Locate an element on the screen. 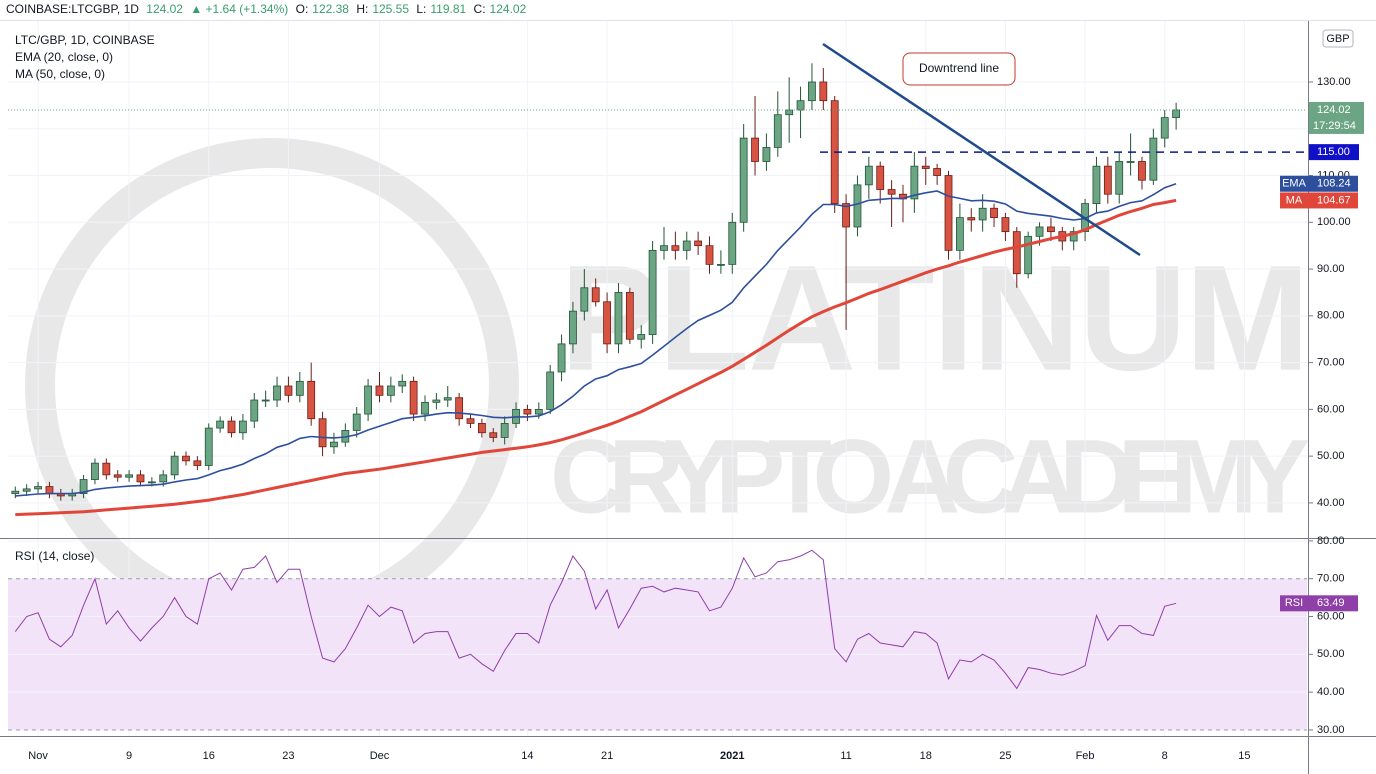  x-tick-label: 25 is located at coordinates (1005, 756).